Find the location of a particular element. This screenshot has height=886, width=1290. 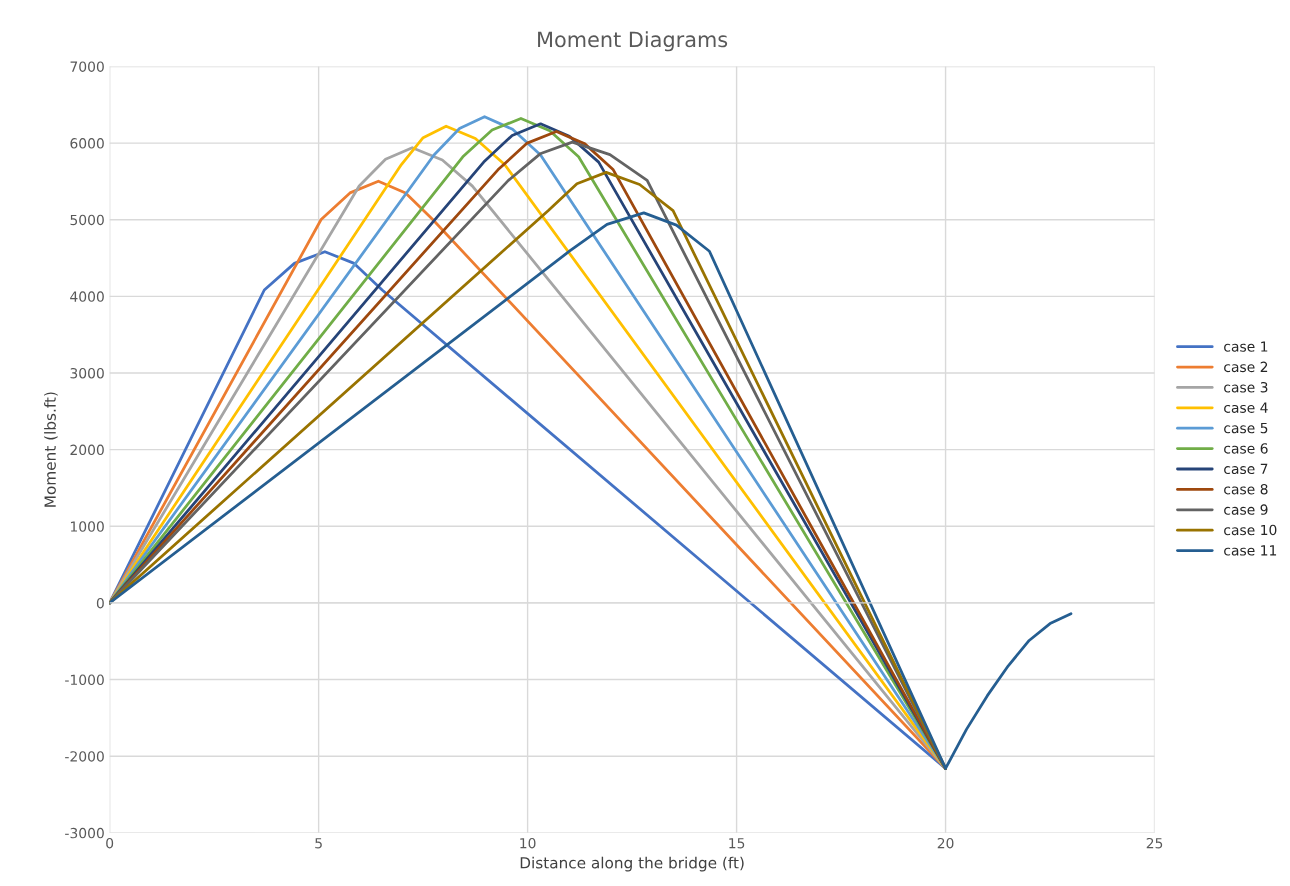

x-axis-title: Distance along the bridge (ft) is located at coordinates (632, 864).